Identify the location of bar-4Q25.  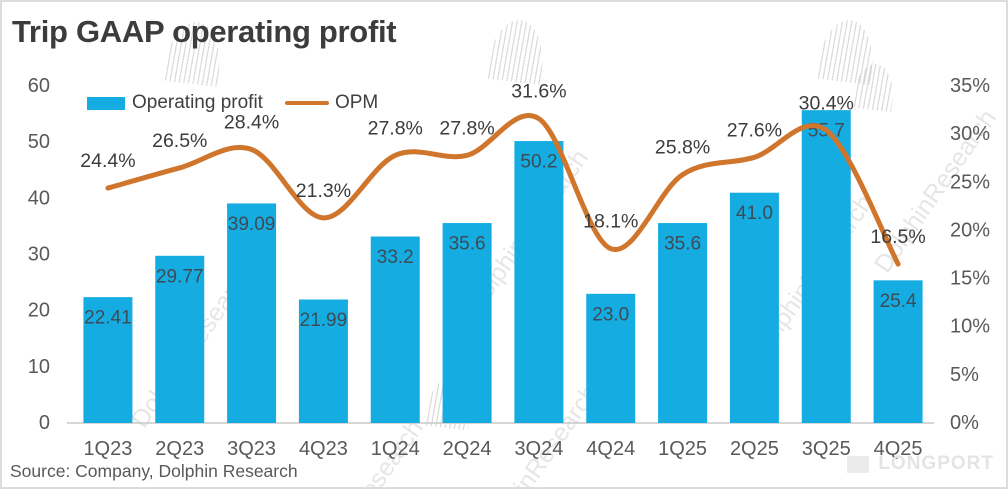
(898, 351).